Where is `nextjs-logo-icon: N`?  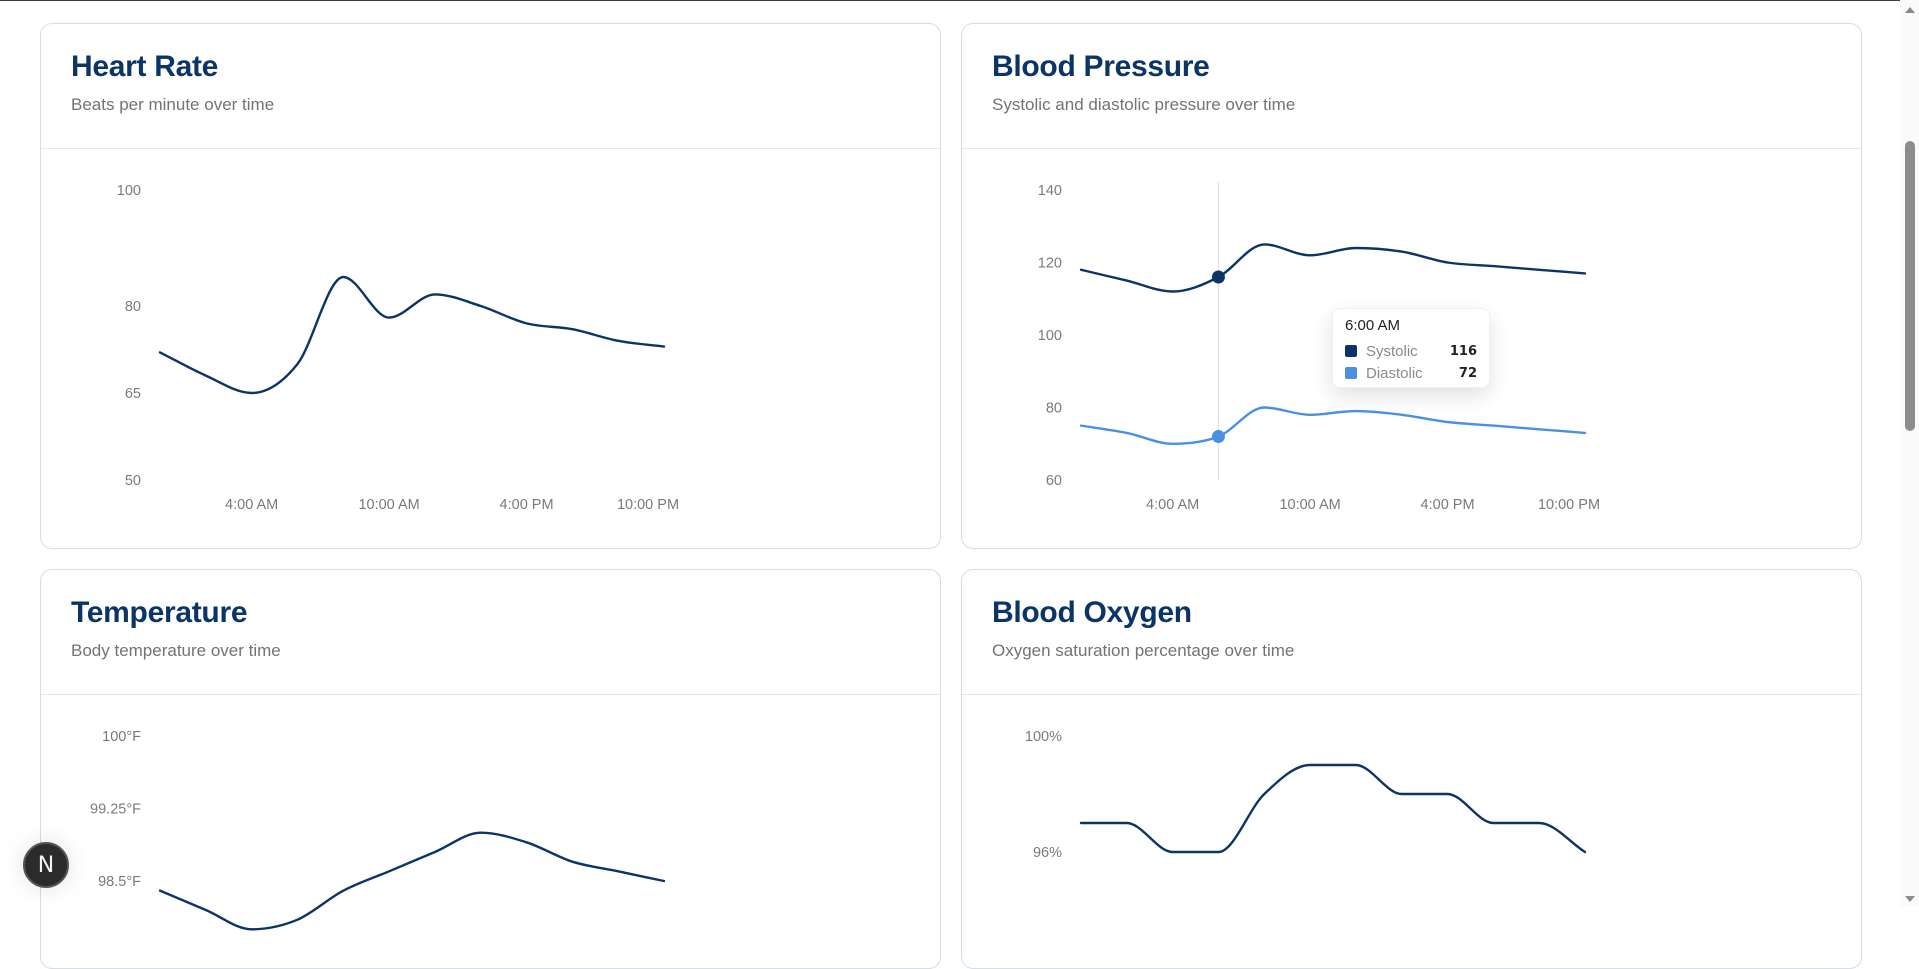
nextjs-logo-icon: N is located at coordinates (46, 865).